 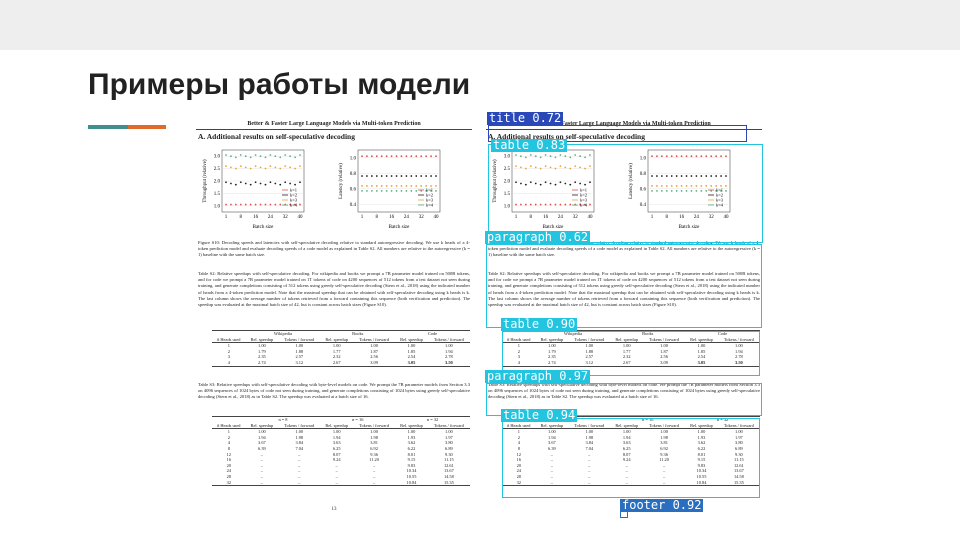 What do you see at coordinates (664, 340) in the screenshot?
I see `table-column-header: Tokens / forward` at bounding box center [664, 340].